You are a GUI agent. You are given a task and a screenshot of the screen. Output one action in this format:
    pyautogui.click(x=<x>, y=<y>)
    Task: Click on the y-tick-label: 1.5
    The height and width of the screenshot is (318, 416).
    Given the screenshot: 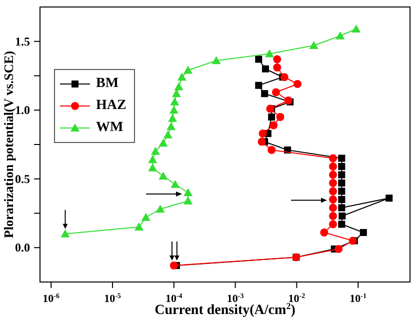 What is the action you would take?
    pyautogui.click(x=22, y=41)
    